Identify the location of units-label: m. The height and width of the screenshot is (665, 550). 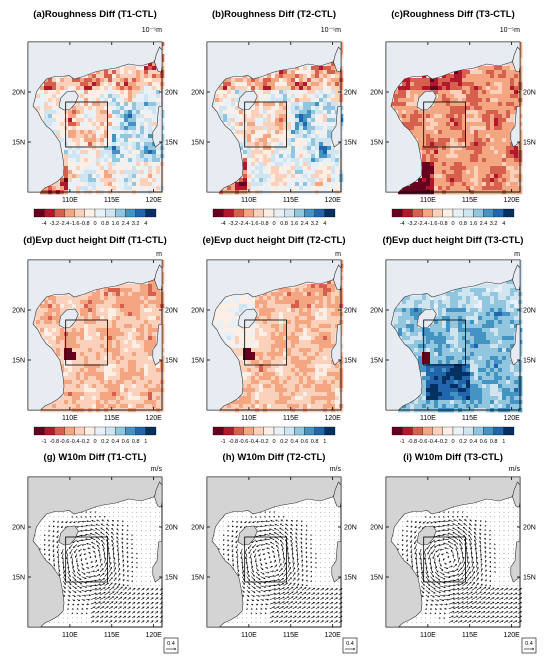
(159, 254).